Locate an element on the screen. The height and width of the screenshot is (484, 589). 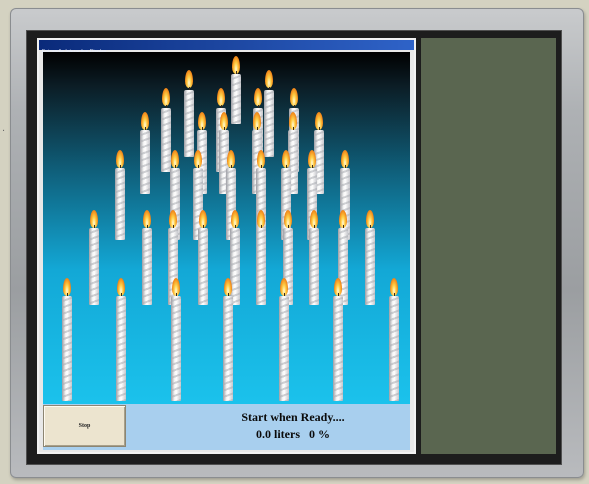
stop-button: Stop is located at coordinates (84, 426).